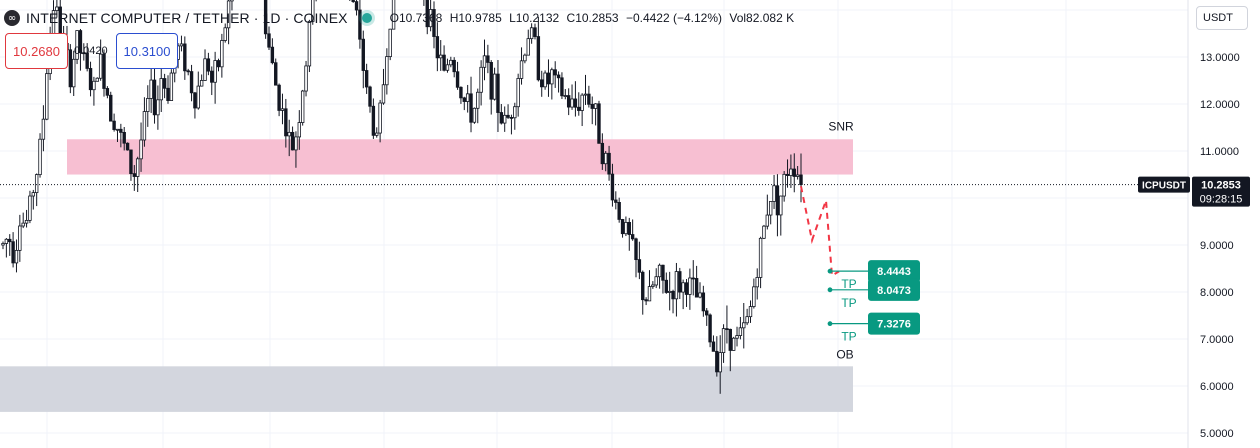 The height and width of the screenshot is (448, 1260). What do you see at coordinates (844, 354) in the screenshot?
I see `ob-zone-label: OB` at bounding box center [844, 354].